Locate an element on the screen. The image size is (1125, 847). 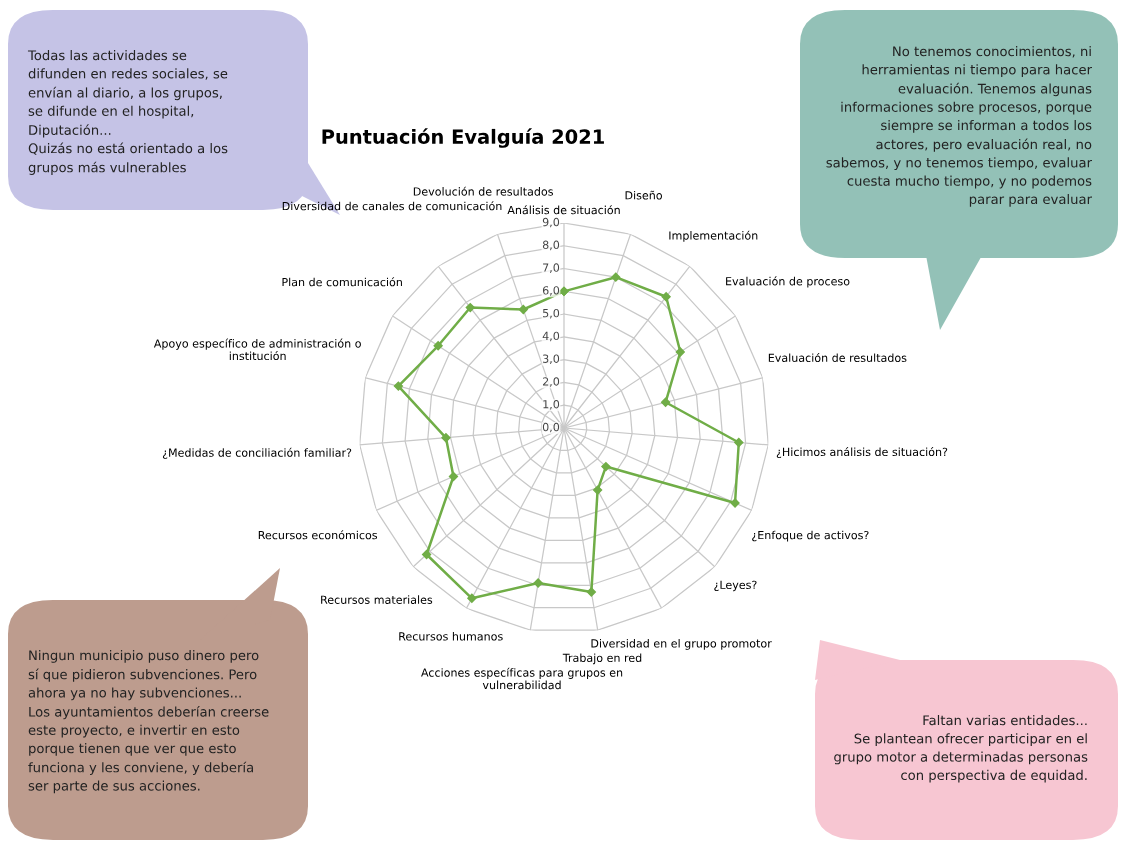
spoke-label: ¿Leyes? is located at coordinates (735, 586).